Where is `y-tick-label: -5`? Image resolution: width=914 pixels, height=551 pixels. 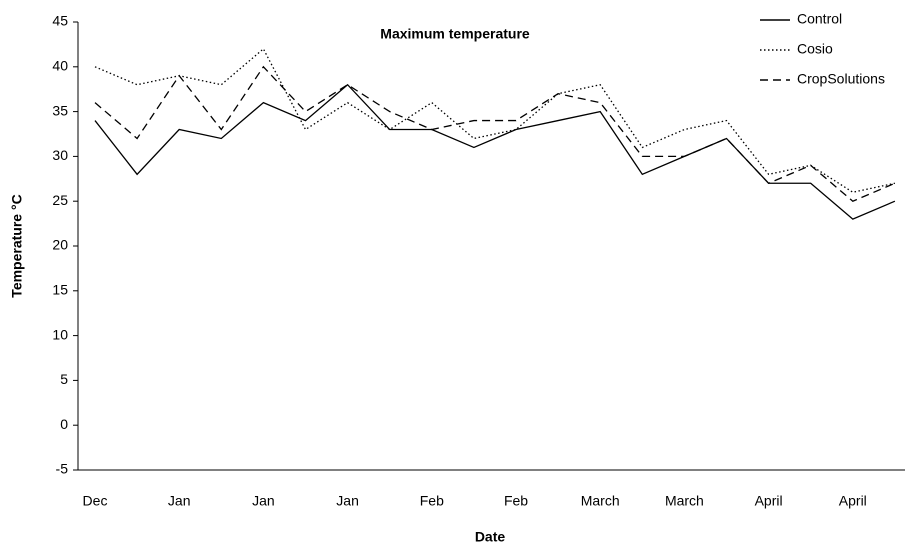 y-tick-label: -5 is located at coordinates (62, 469).